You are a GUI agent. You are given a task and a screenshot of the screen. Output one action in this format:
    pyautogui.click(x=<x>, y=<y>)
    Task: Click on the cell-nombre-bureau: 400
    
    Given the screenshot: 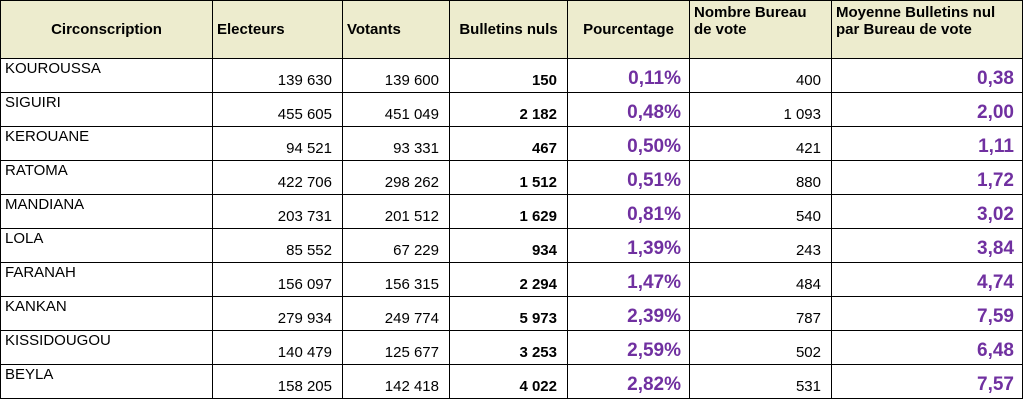 What is the action you would take?
    pyautogui.click(x=760, y=75)
    